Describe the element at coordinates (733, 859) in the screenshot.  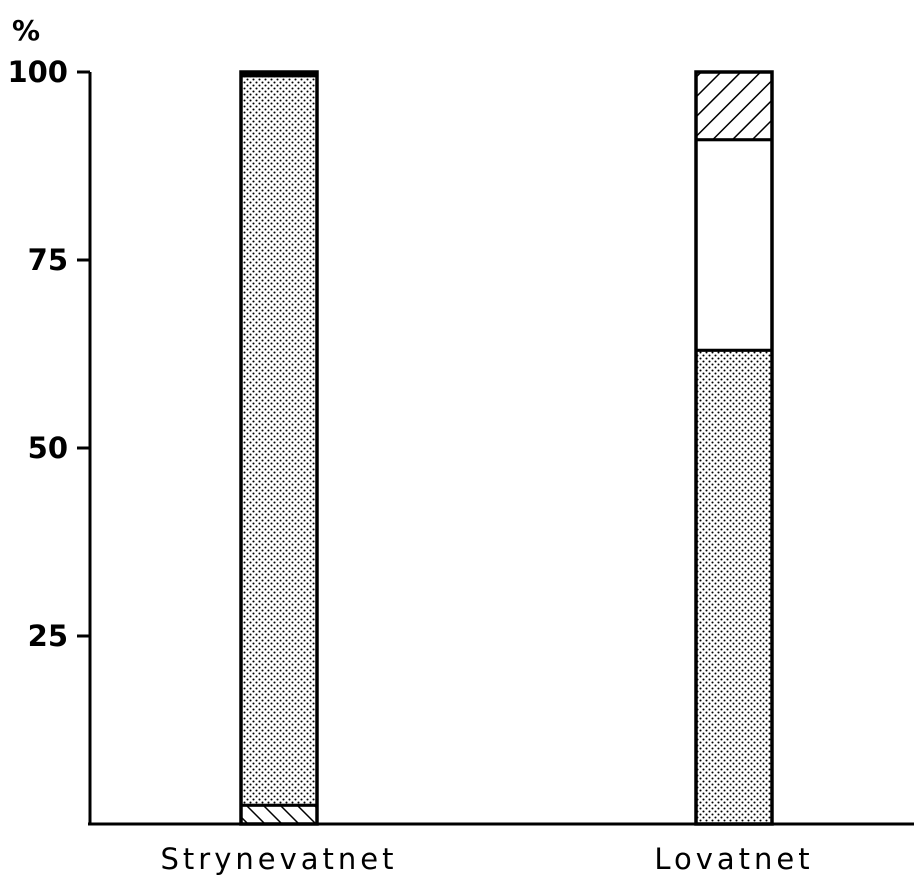
I see `category-label: Lovatnet` at that location.